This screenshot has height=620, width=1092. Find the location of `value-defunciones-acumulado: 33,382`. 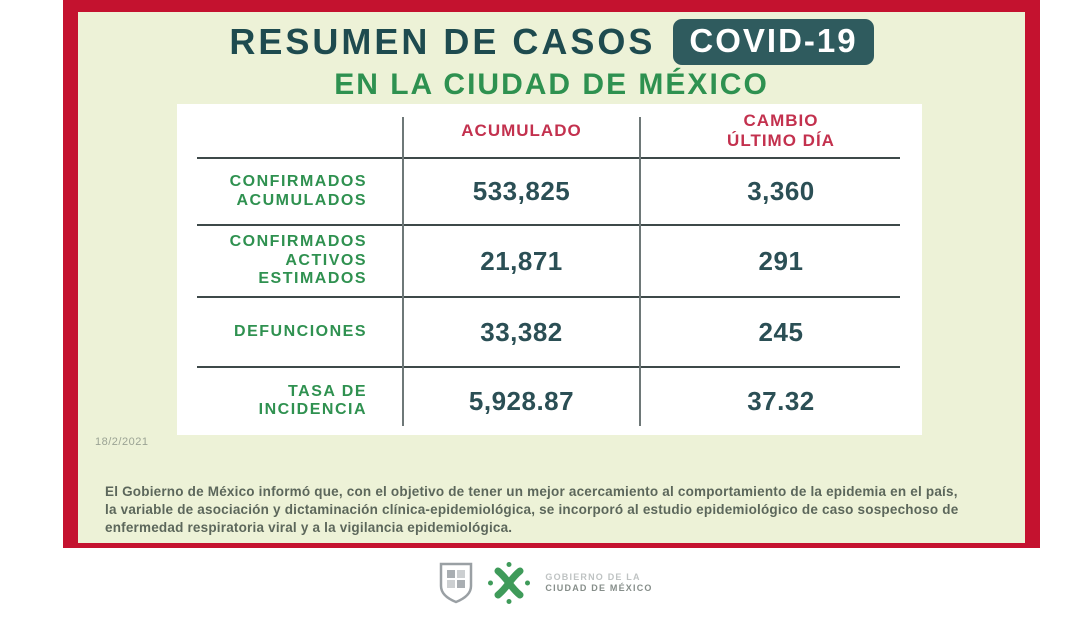

value-defunciones-acumulado: 33,382 is located at coordinates (521, 331).